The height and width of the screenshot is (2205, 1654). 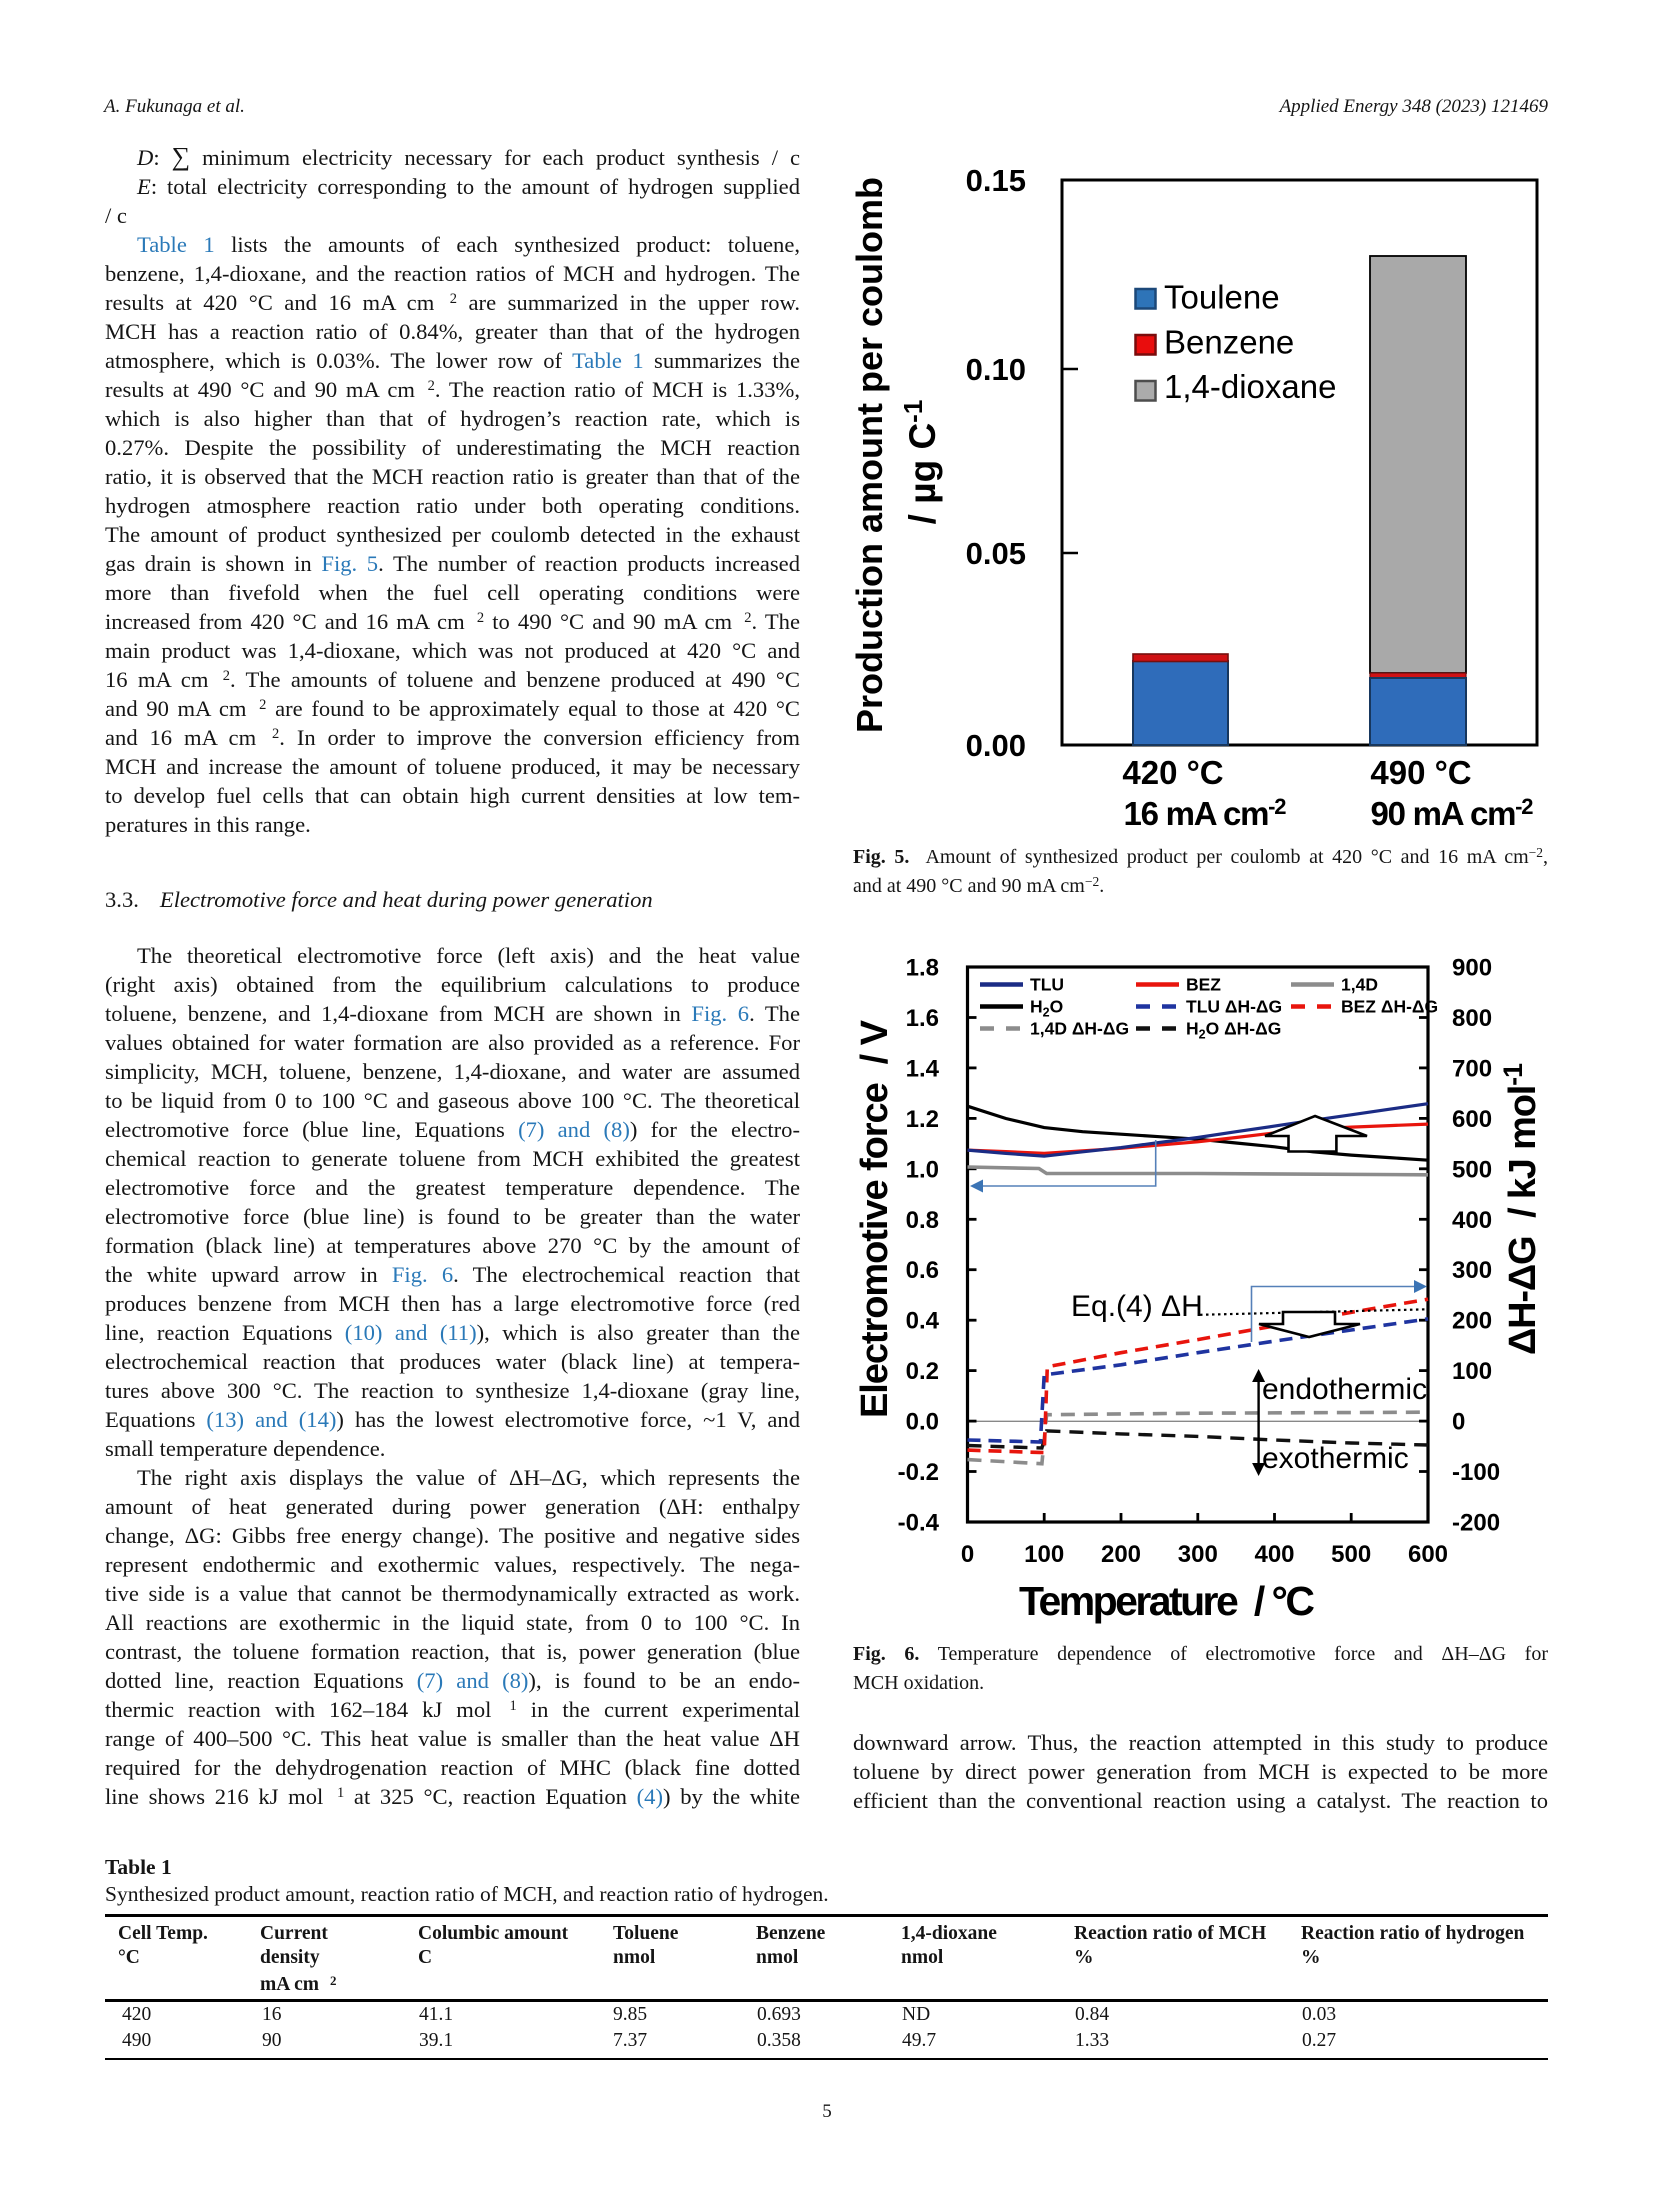 I want to click on svg-text: 0.0, so click(x=922, y=1422).